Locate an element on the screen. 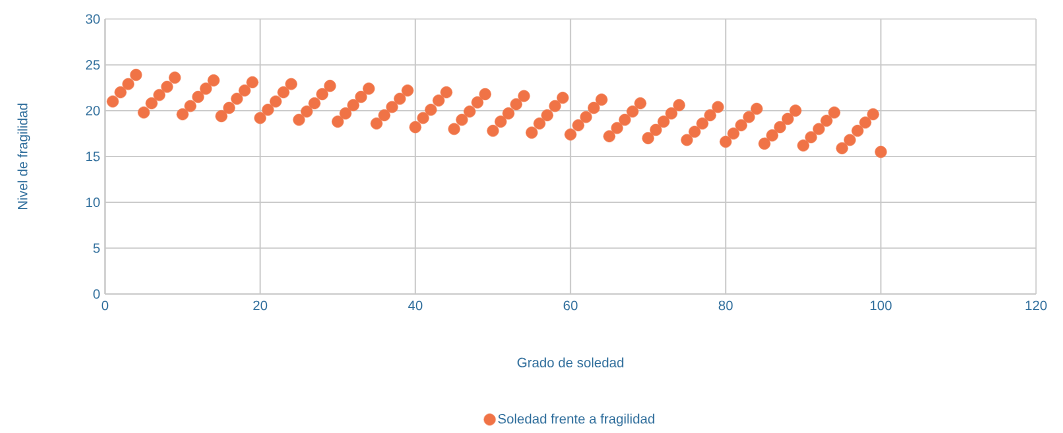 This screenshot has width=1063, height=433. x-tick-label: 120 is located at coordinates (1036, 305).